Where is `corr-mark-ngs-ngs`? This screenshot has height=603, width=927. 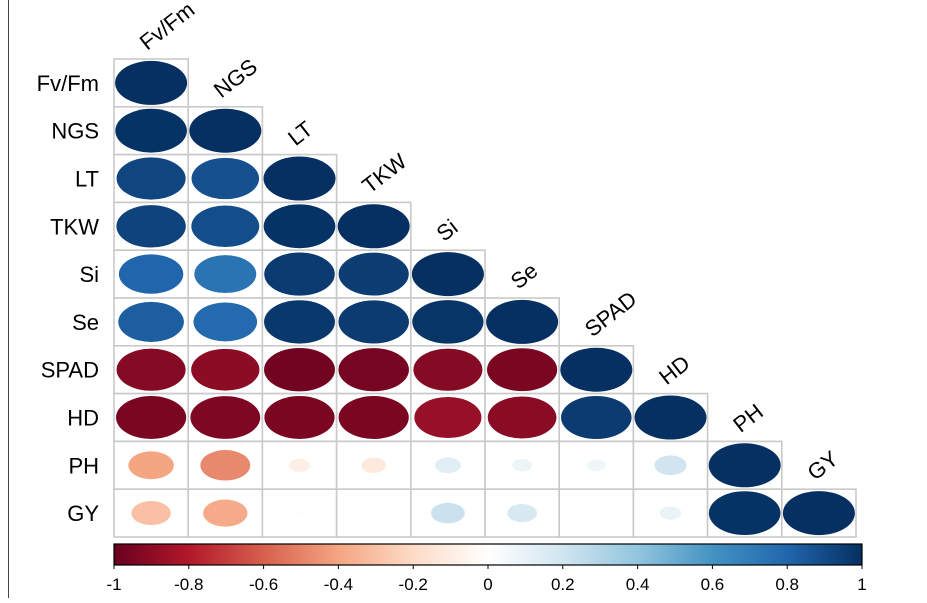
corr-mark-ngs-ngs is located at coordinates (225, 130).